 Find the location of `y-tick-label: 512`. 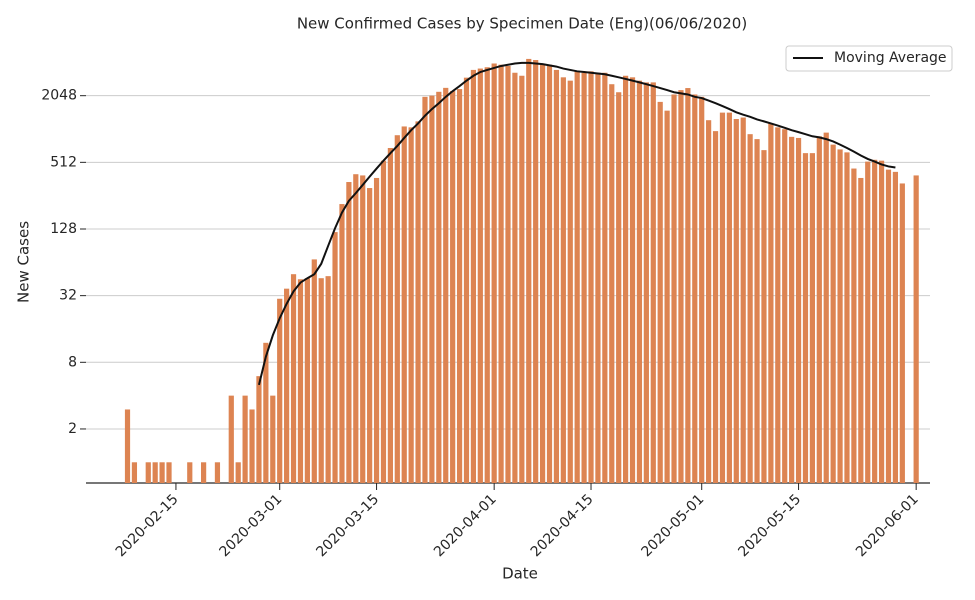

y-tick-label: 512 is located at coordinates (63, 162).